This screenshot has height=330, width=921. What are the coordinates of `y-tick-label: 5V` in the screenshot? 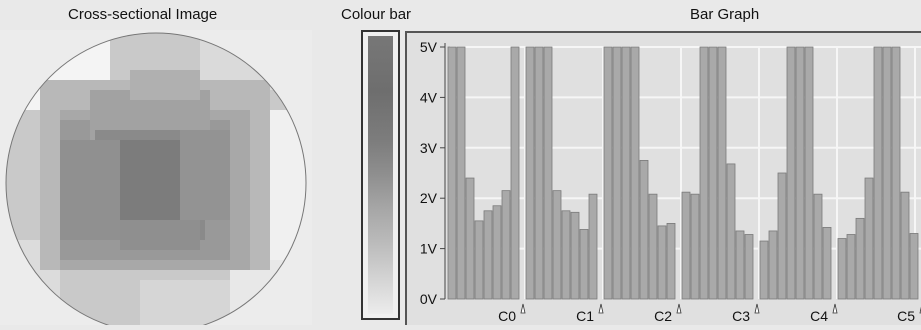 It's located at (429, 47).